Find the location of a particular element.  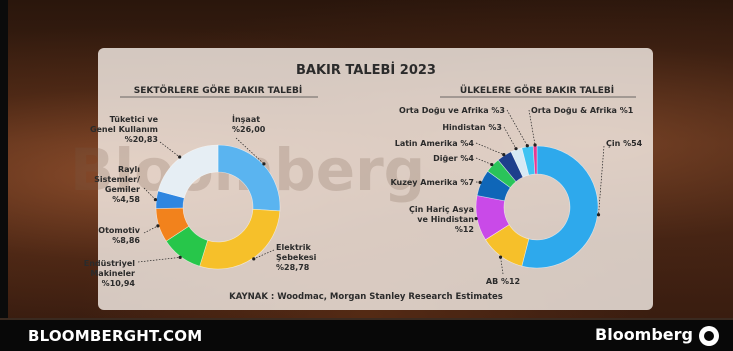

slice-label: Diğer %4 is located at coordinates (453, 158).